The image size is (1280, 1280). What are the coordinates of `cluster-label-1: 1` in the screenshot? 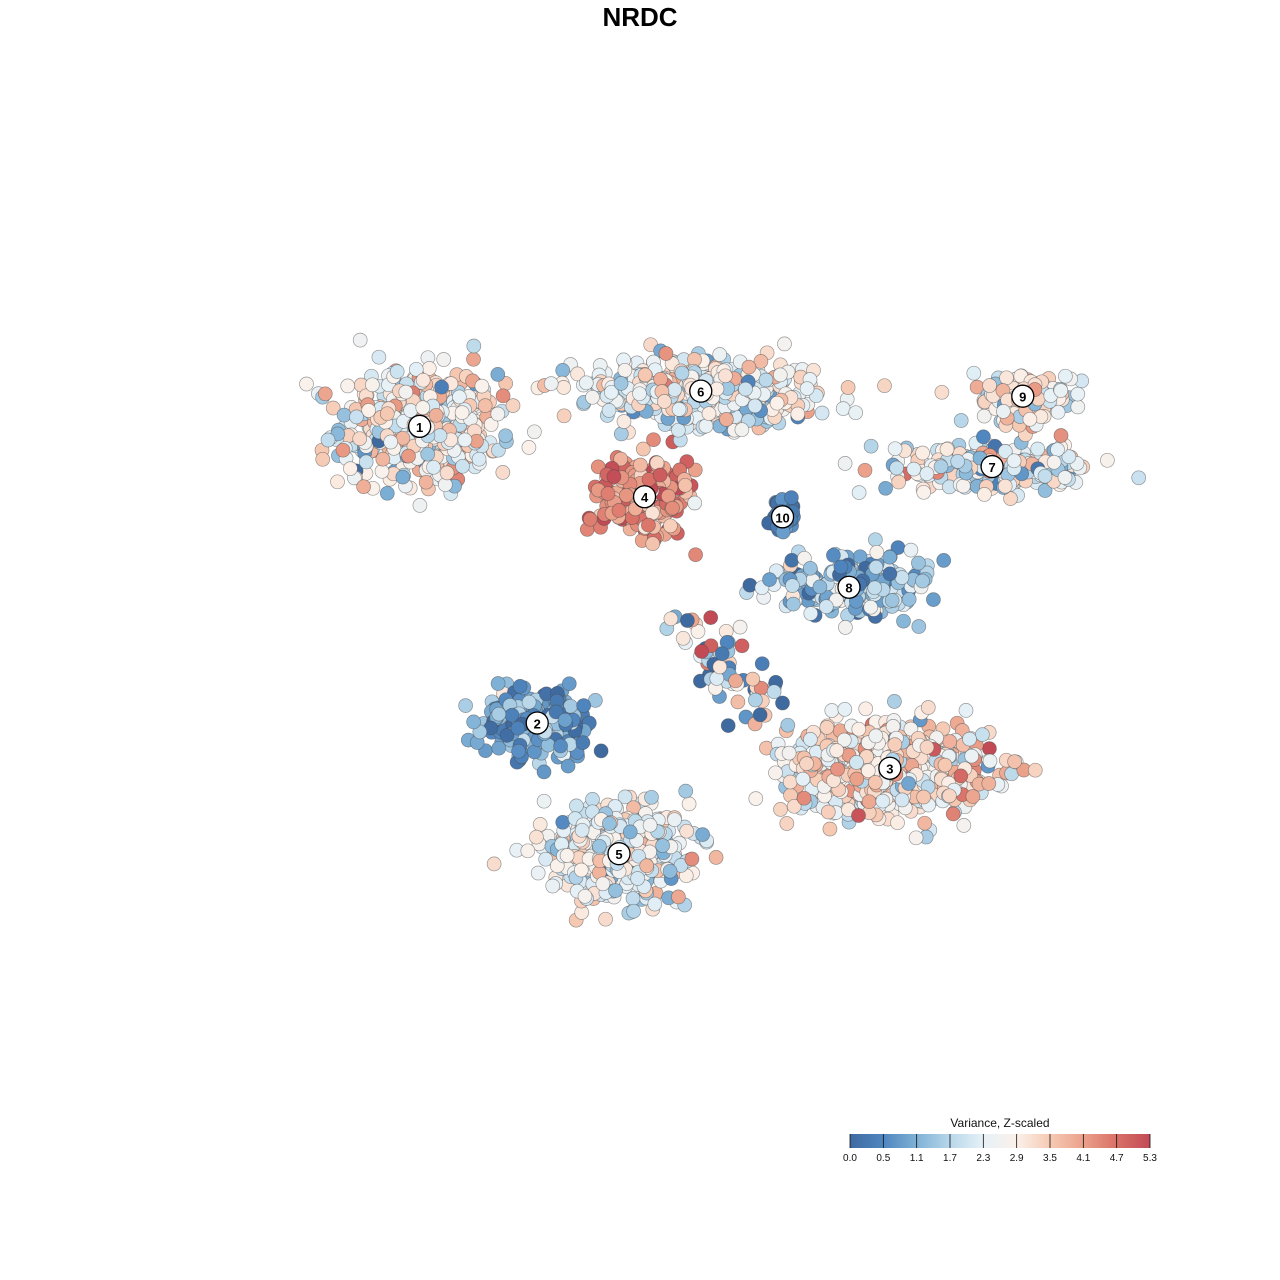 It's located at (420, 426).